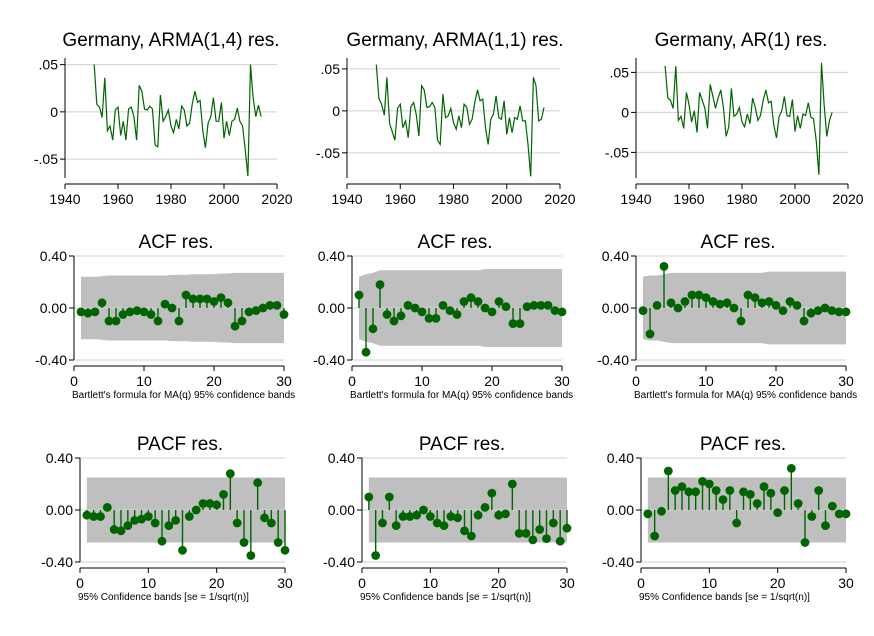 The height and width of the screenshot is (636, 874). What do you see at coordinates (506, 199) in the screenshot?
I see `x-tick-label: 2000` at bounding box center [506, 199].